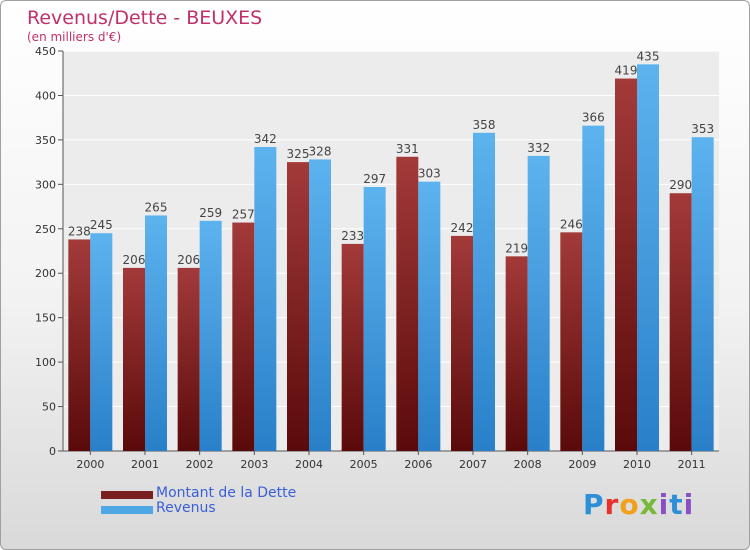 Image resolution: width=750 pixels, height=550 pixels. I want to click on x-tick-label: 2005, so click(364, 464).